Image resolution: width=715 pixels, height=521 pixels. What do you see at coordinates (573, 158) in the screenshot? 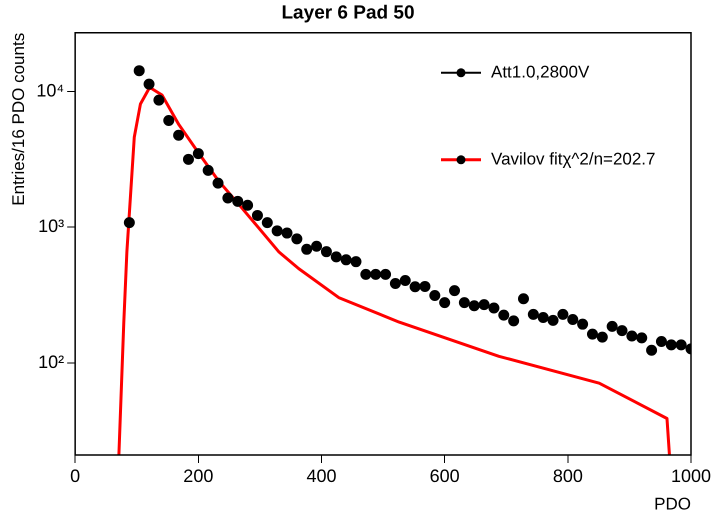
I see `legend-label: Vavilov fitχ^2/n=202.7` at bounding box center [573, 158].